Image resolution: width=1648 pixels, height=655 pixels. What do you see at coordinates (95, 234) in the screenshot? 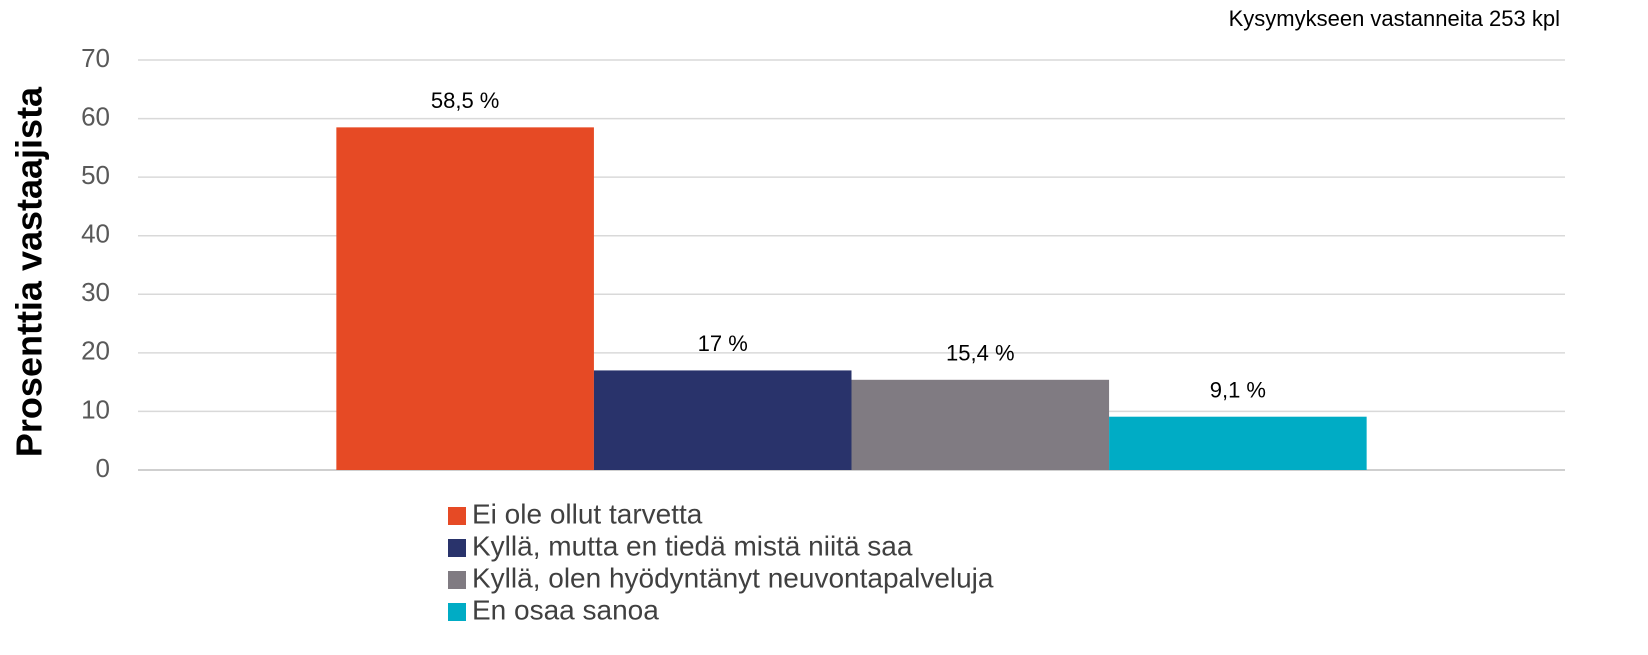
I see `y-tick-label: 40` at bounding box center [95, 234].